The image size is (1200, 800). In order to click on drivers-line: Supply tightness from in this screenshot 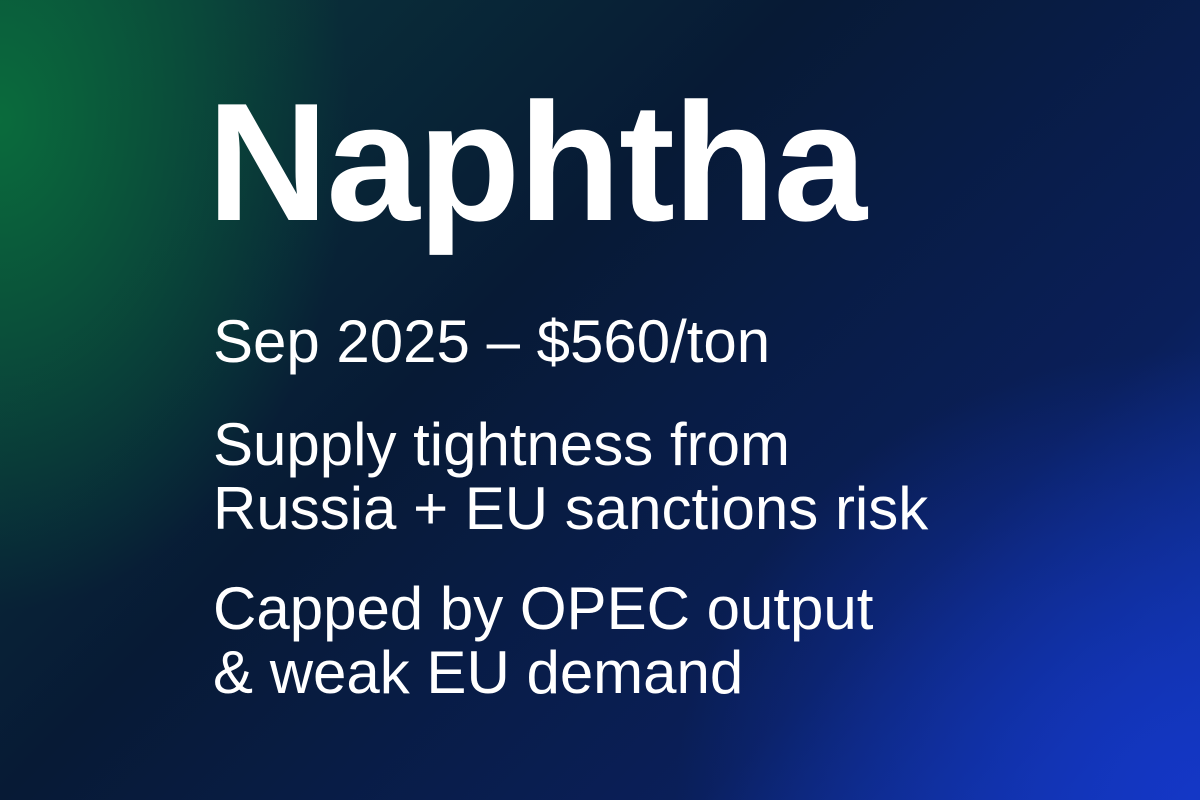, I will do `click(501, 444)`.